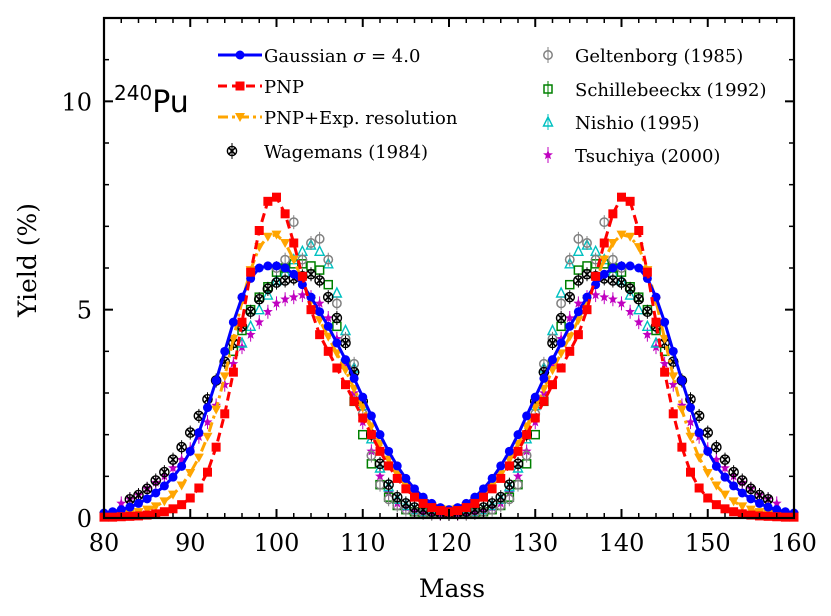  What do you see at coordinates (308, 56) in the screenshot?
I see `legend-gaussian-prefix: Gaussian` at bounding box center [308, 56].